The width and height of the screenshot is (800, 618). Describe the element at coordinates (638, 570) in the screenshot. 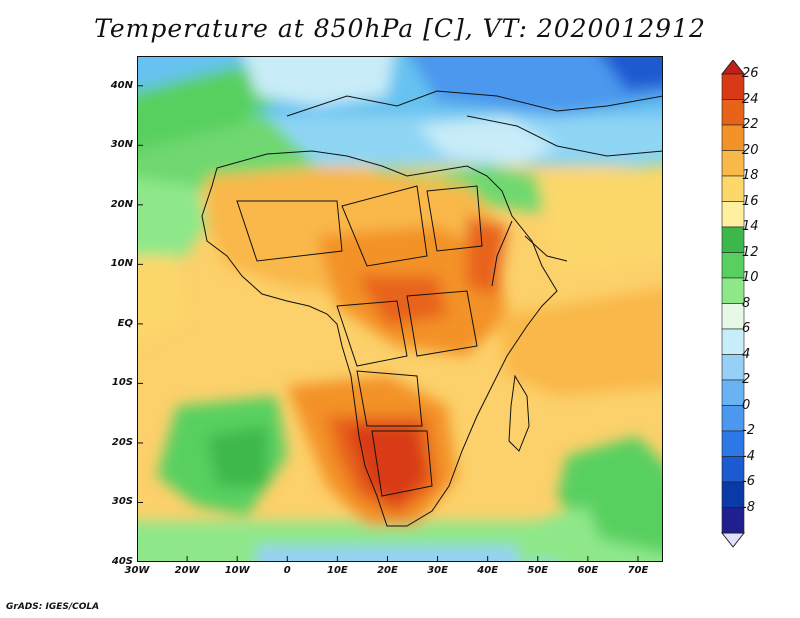

I see `lon-tick-label: 70E` at that location.